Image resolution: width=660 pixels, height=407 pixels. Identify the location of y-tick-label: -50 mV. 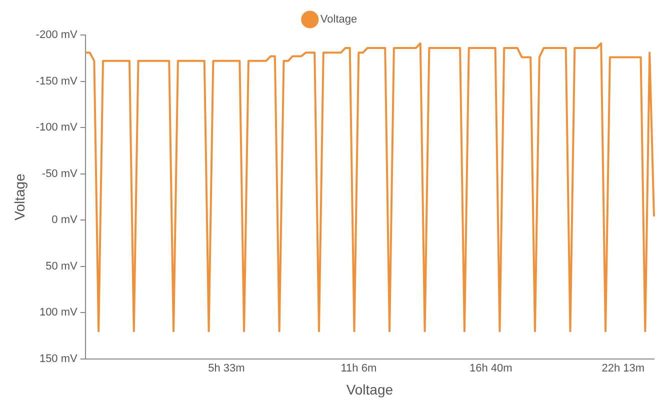
(60, 174).